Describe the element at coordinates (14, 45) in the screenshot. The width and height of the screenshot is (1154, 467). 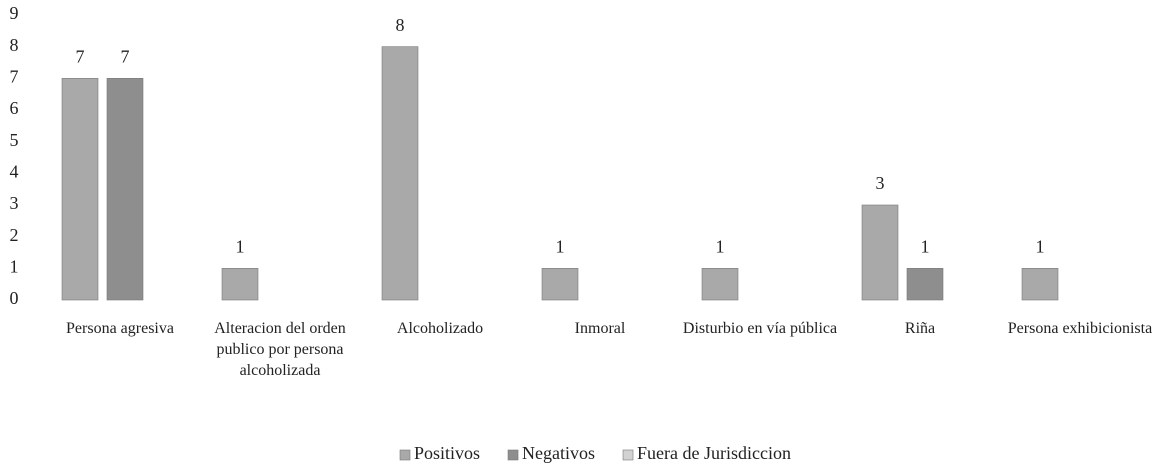
I see `y-tick-label: 8` at that location.